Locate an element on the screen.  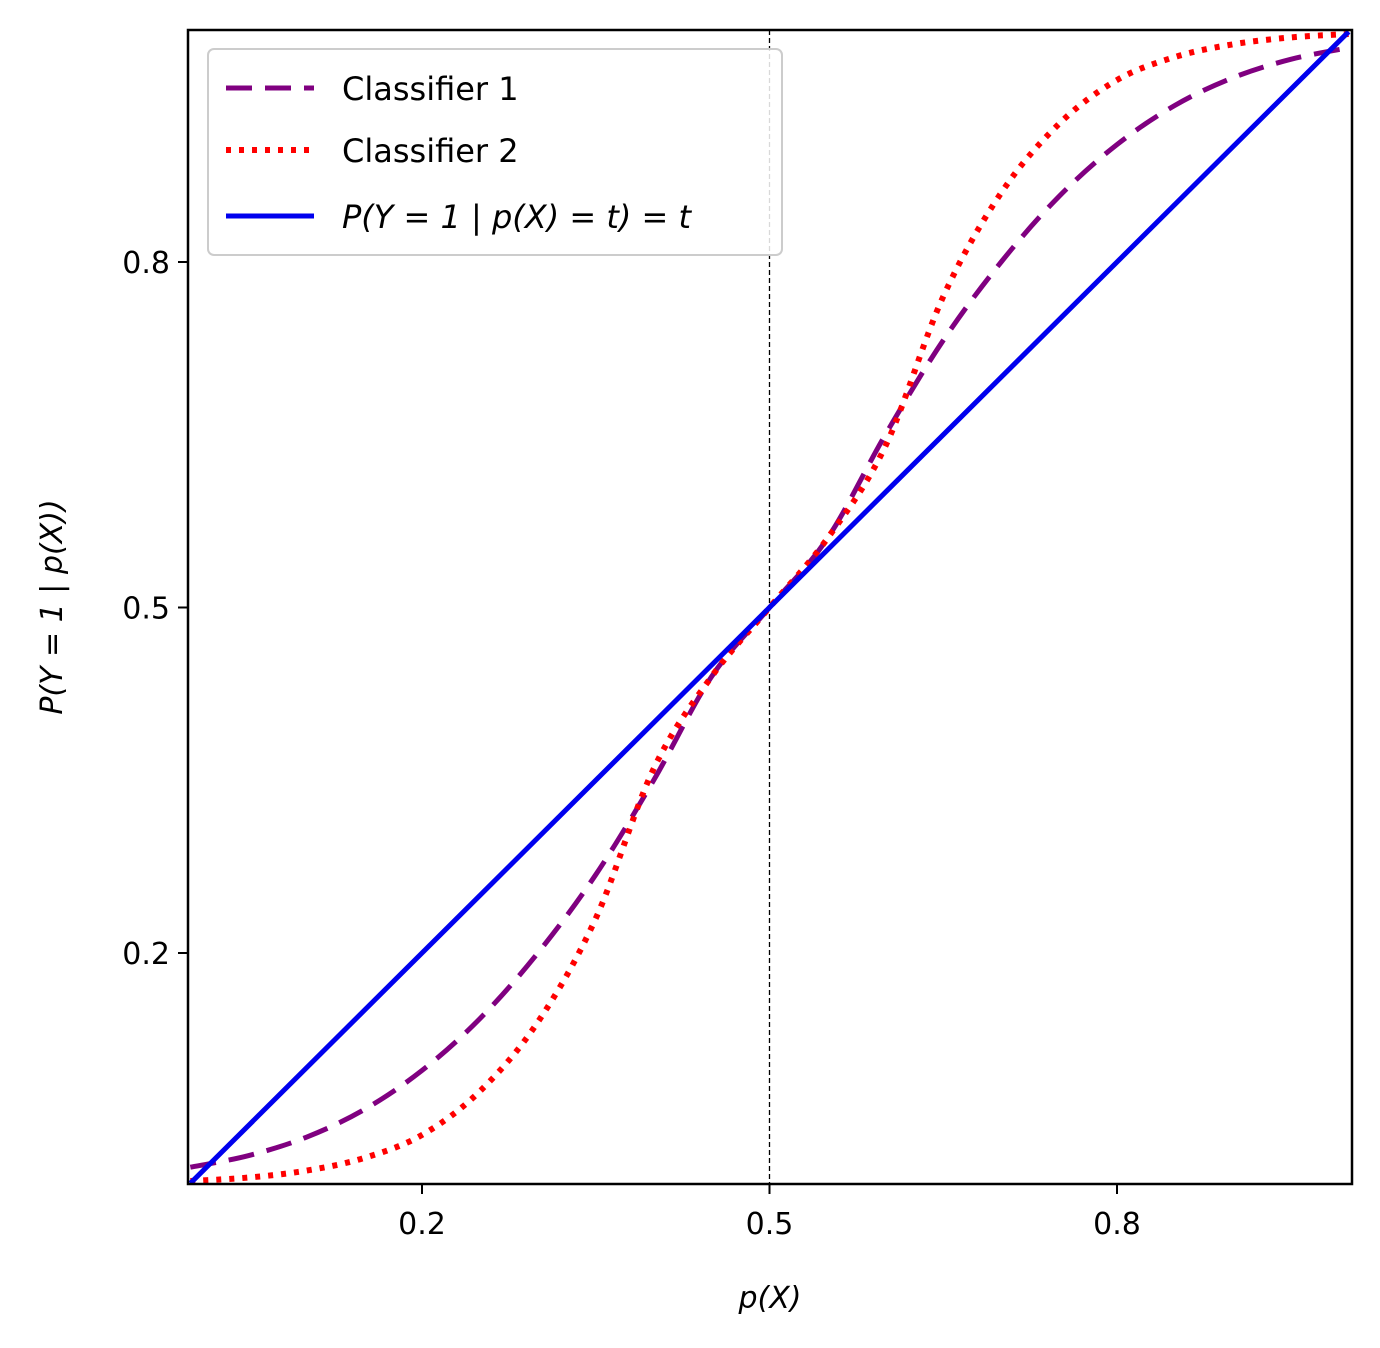
y-axis-ticks: 0.2 0.5 0.8 is located at coordinates (155, 609).